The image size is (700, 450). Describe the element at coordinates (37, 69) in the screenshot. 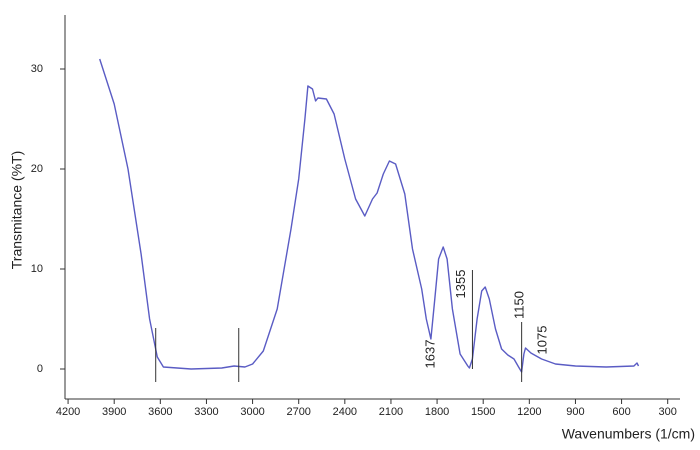

I see `y-tick-label: 30` at that location.